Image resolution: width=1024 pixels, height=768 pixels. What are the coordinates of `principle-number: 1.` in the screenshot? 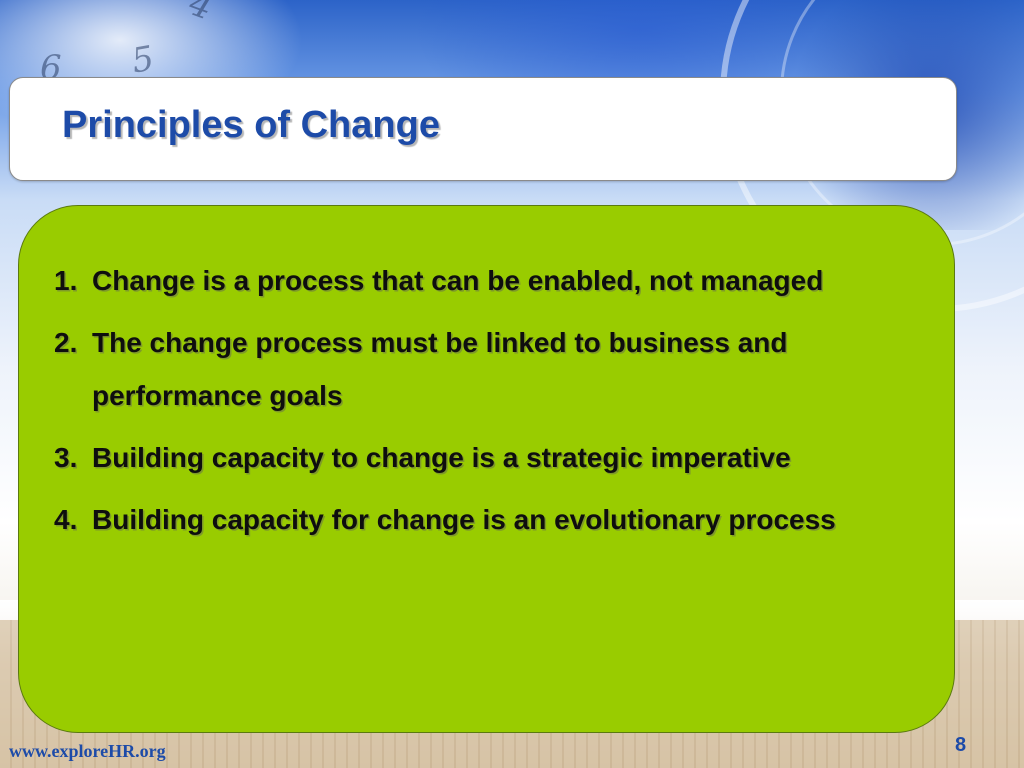 It's located at (66, 280).